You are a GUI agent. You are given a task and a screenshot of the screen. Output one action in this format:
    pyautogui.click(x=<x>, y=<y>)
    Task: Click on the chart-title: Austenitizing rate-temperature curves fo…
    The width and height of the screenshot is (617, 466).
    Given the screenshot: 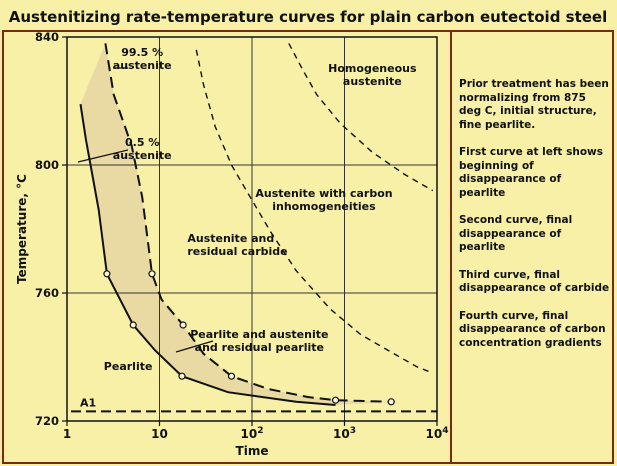 What is the action you would take?
    pyautogui.click(x=308, y=17)
    